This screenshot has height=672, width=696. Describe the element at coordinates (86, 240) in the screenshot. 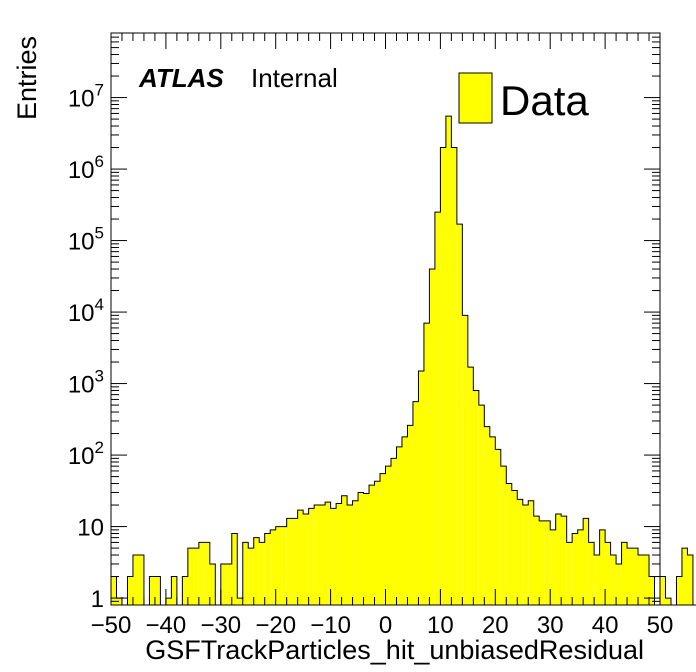

I see `y-tick-label: 10⁵` at that location.